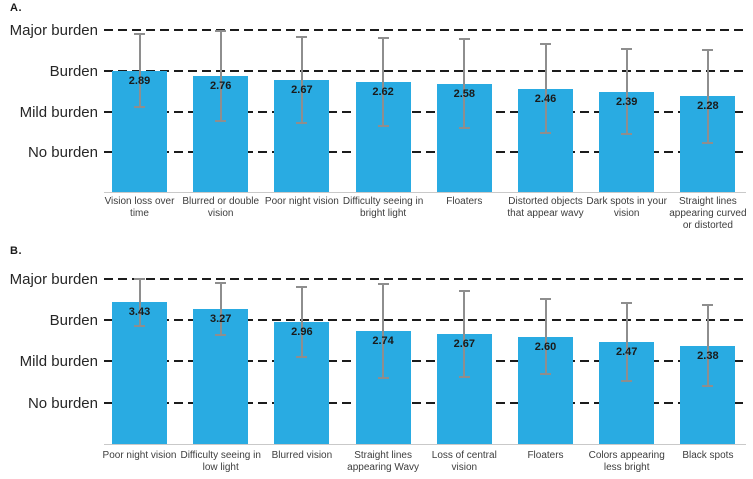 This screenshot has width=753, height=479. I want to click on category-label: Distorted objects that appear wavy, so click(545, 207).